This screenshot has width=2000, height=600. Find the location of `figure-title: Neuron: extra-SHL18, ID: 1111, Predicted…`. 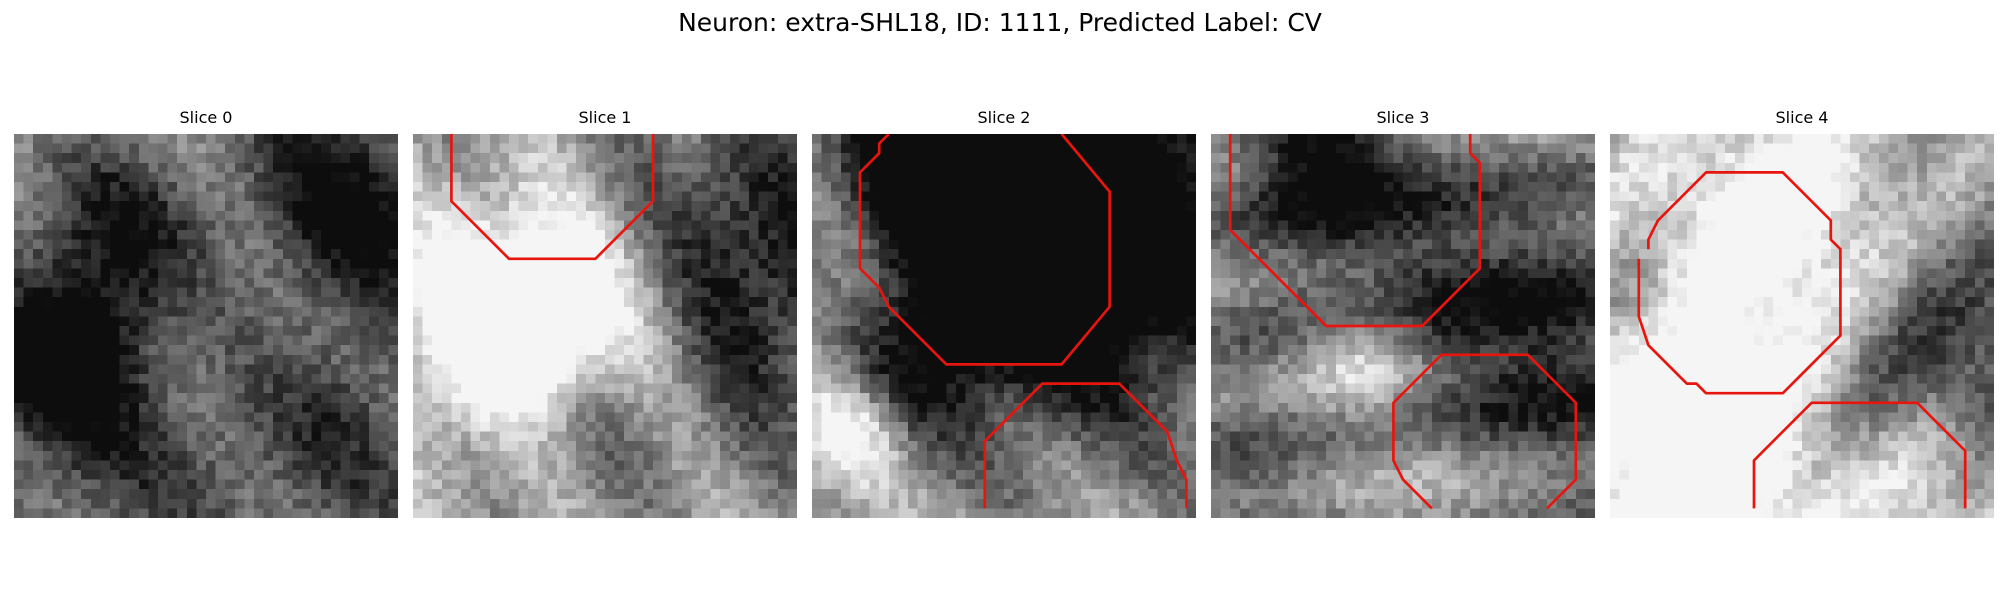

figure-title: Neuron: extra-SHL18, ID: 1111, Predicted… is located at coordinates (1000, 22).